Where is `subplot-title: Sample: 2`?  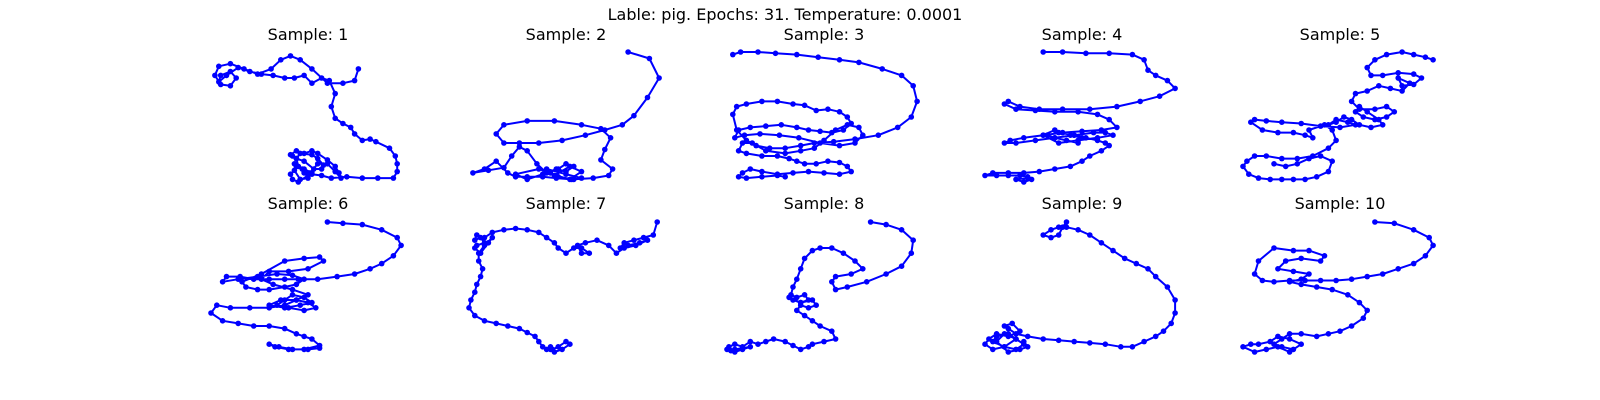 subplot-title: Sample: 2 is located at coordinates (566, 34).